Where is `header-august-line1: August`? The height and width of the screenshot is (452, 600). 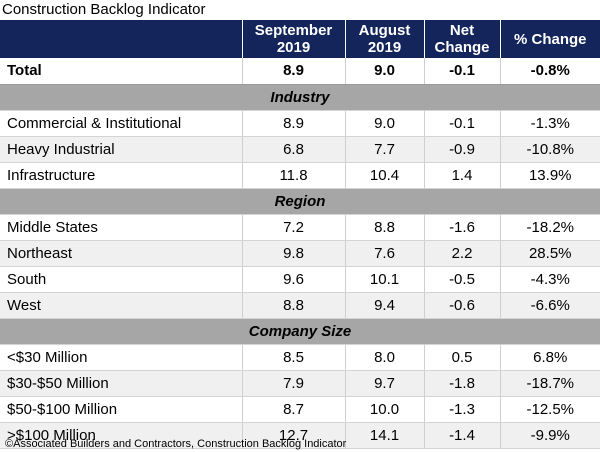
header-august-line1: August is located at coordinates (384, 30).